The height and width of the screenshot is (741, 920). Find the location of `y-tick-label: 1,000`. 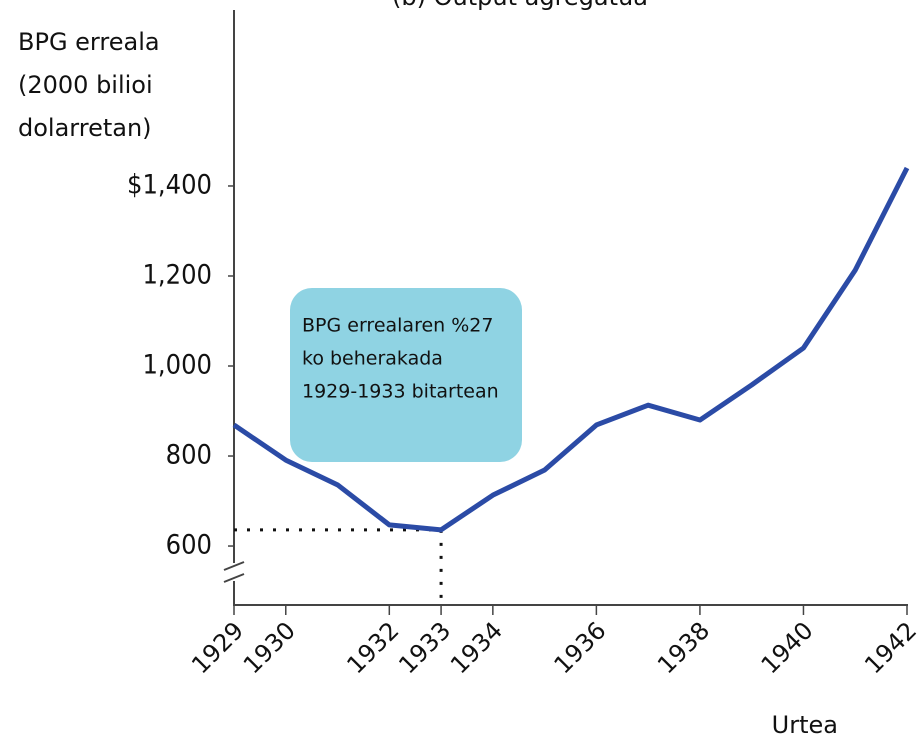

y-tick-label: 1,000 is located at coordinates (177, 365).